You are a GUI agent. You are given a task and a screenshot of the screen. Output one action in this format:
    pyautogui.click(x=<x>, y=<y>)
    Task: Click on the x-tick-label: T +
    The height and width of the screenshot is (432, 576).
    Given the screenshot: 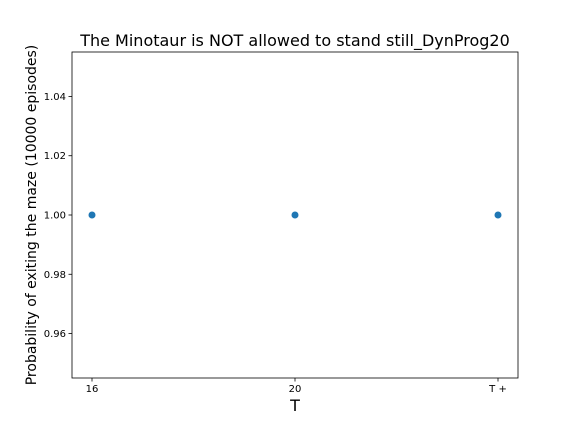 What is the action you would take?
    pyautogui.click(x=497, y=389)
    